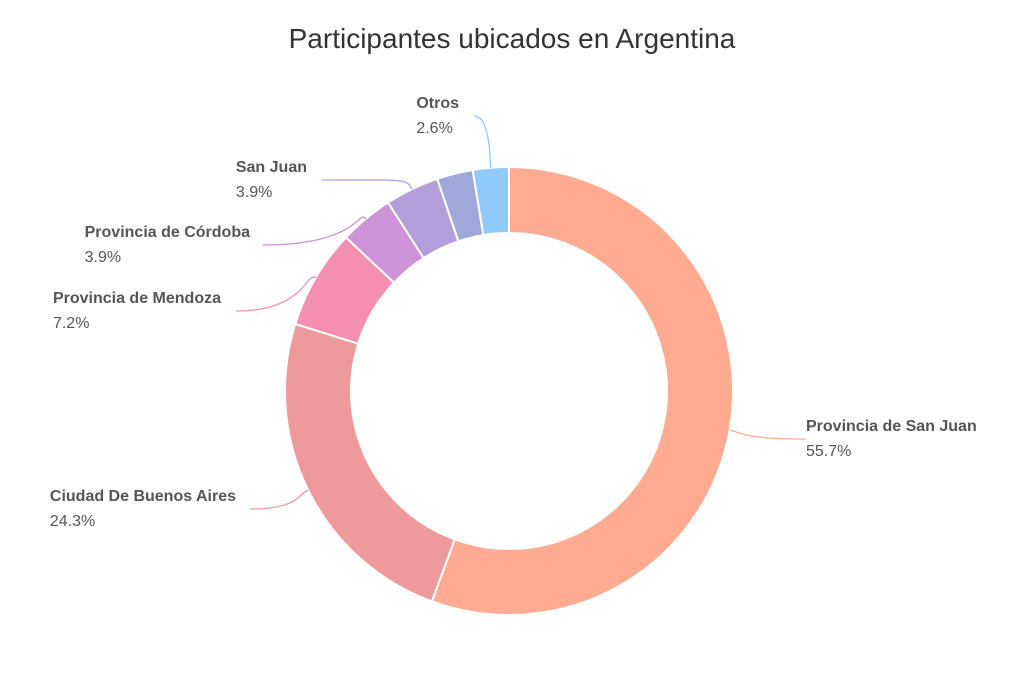  What do you see at coordinates (434, 128) in the screenshot?
I see `slice-label-value: 2.6%` at bounding box center [434, 128].